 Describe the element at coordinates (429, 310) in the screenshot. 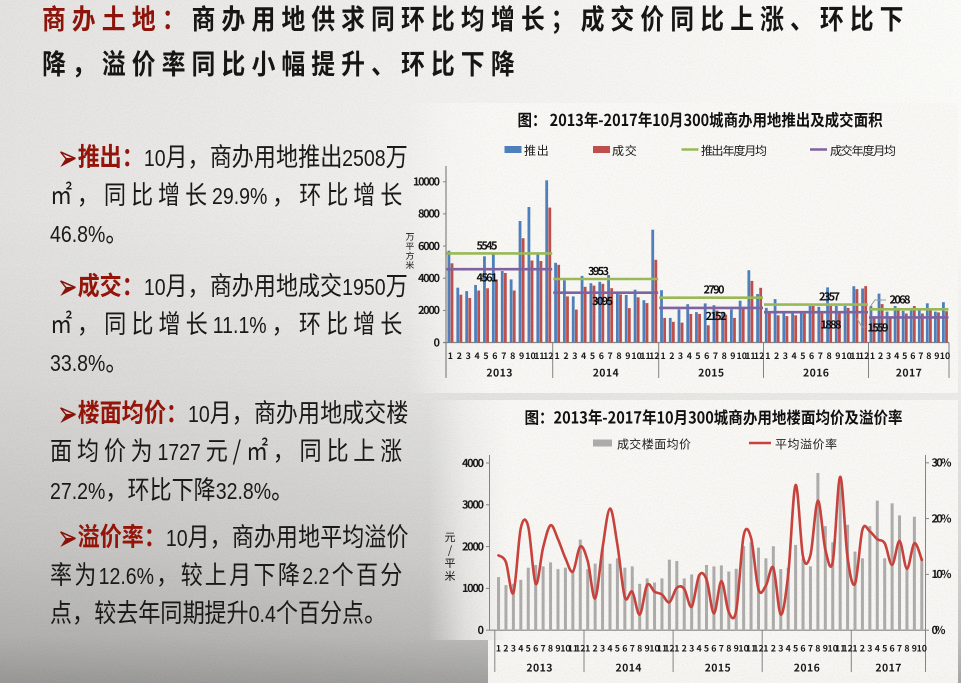

I see `svg-text: 2000` at that location.